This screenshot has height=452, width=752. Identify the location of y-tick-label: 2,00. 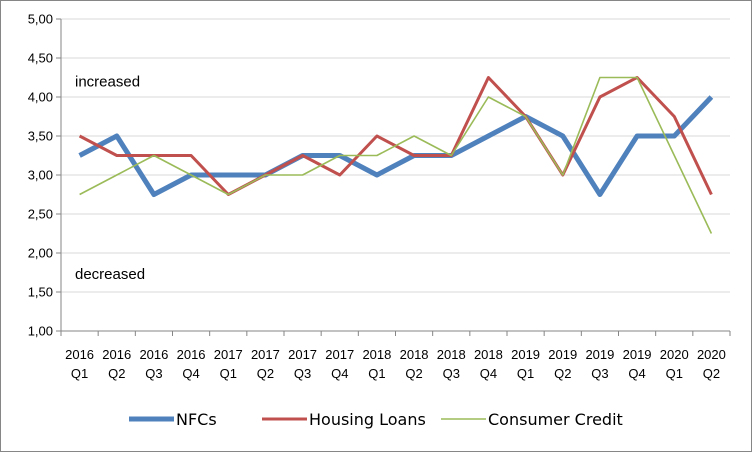
(40, 253).